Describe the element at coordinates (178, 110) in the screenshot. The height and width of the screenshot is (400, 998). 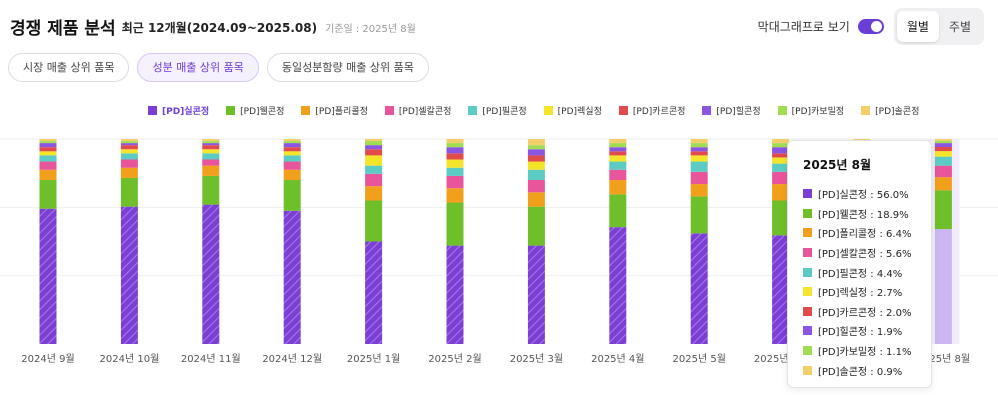
I see `legend-item: [PD]실콘정` at that location.